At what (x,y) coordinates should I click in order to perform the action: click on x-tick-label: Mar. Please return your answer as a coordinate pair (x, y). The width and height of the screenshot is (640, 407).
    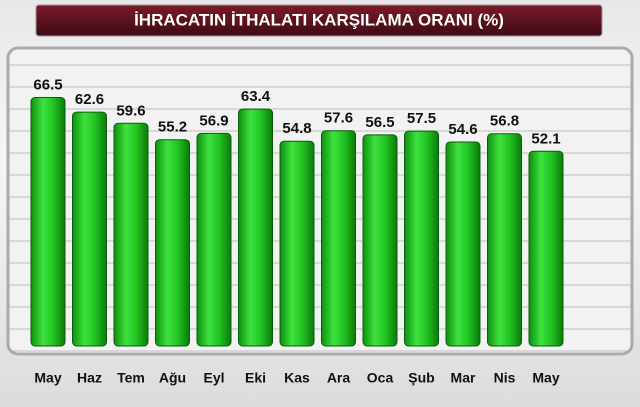
    Looking at the image, I should click on (463, 378).